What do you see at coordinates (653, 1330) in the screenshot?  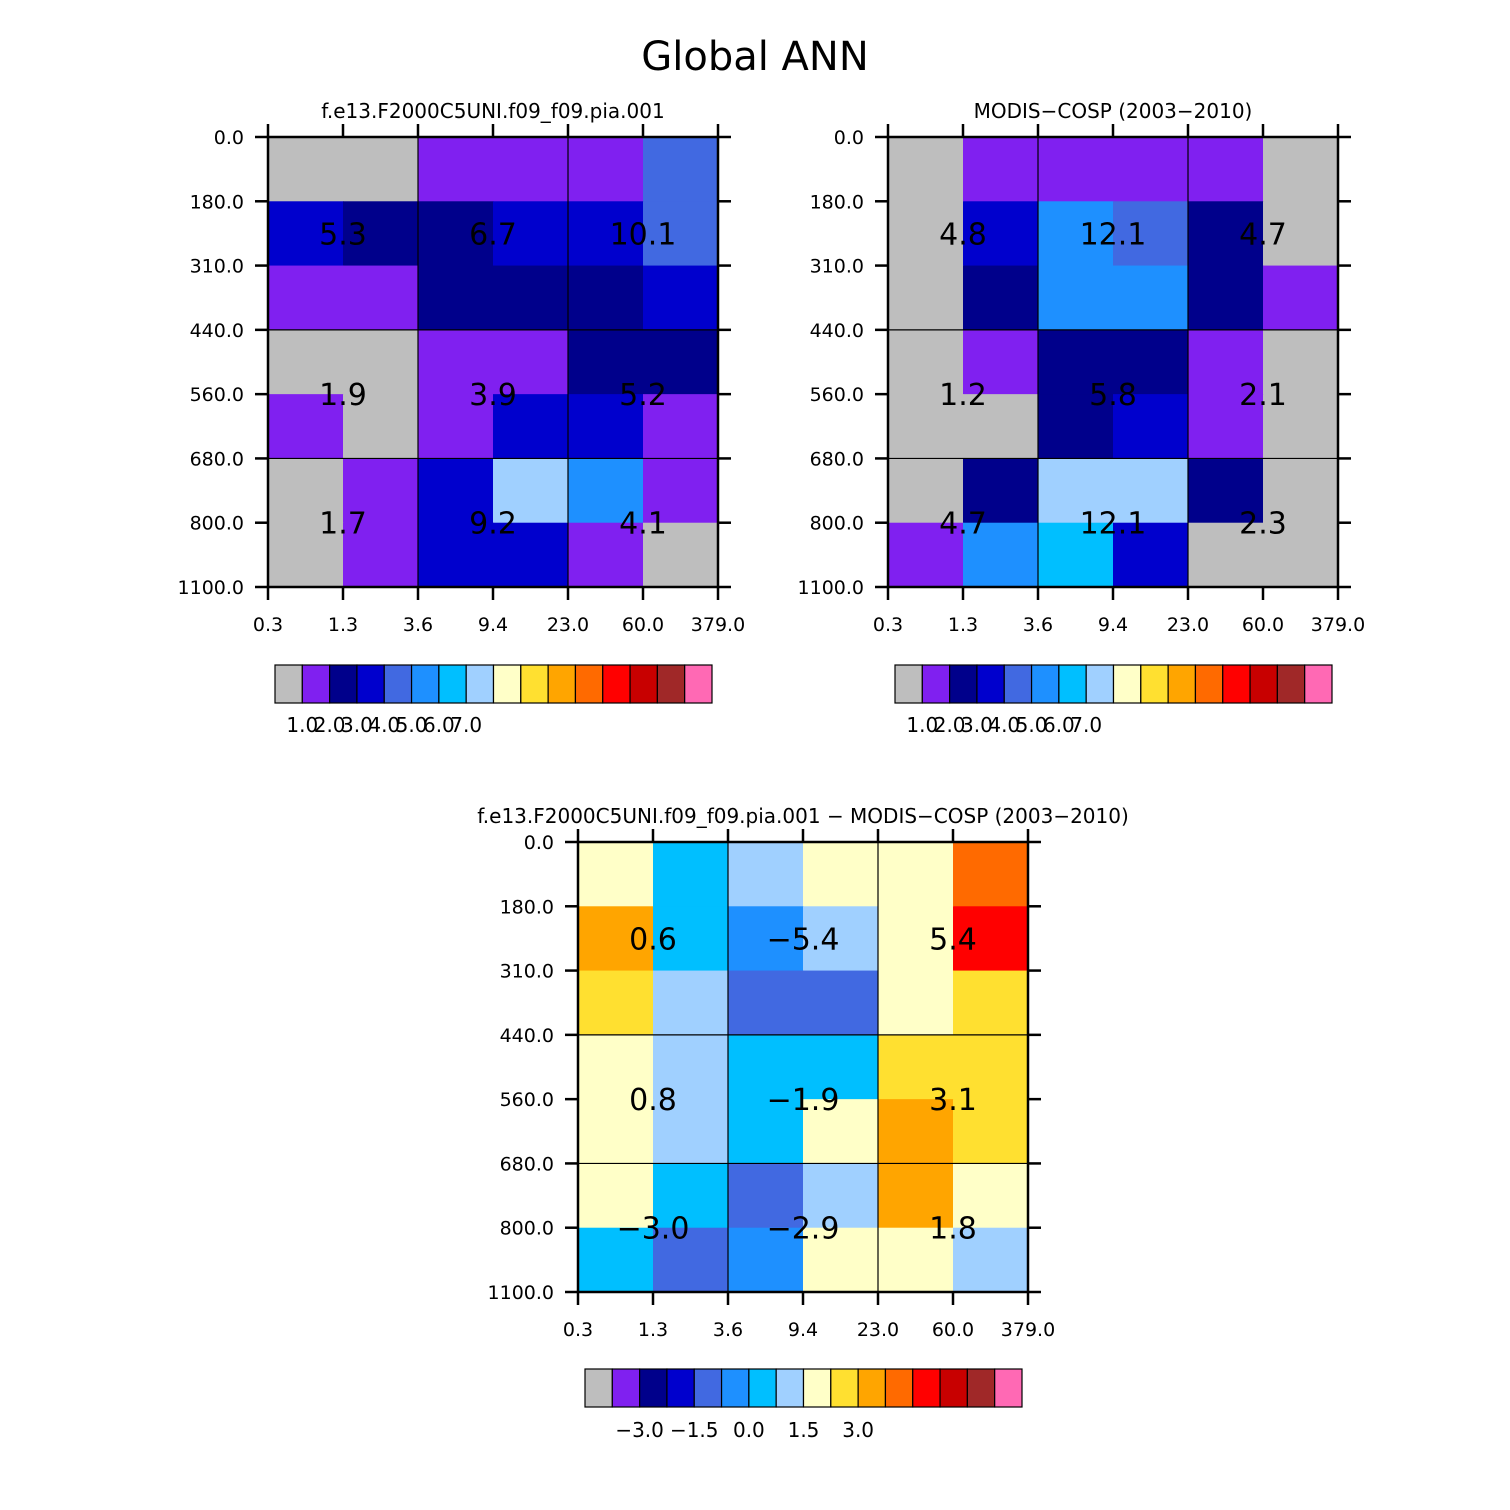 I see `x-tick-label: 1.3` at bounding box center [653, 1330].